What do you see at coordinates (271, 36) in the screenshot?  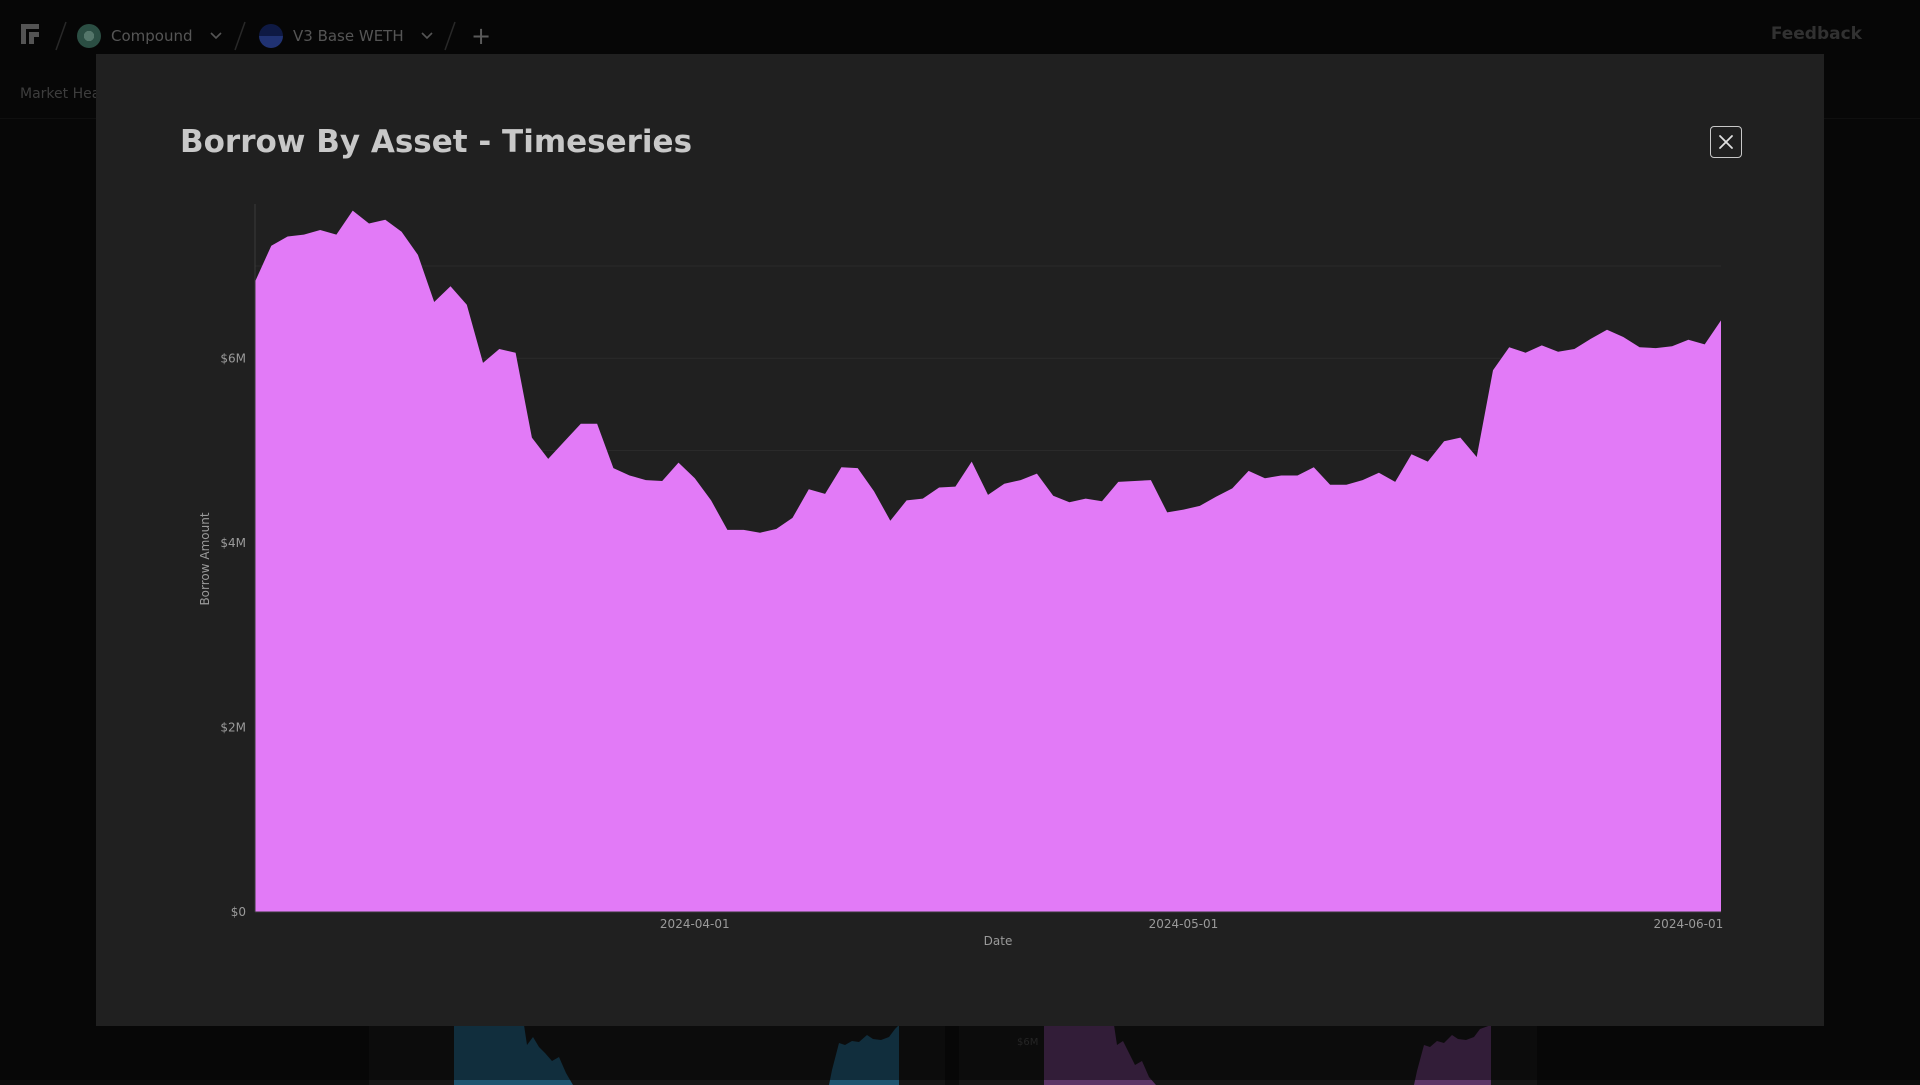 I see `base-network-icon` at bounding box center [271, 36].